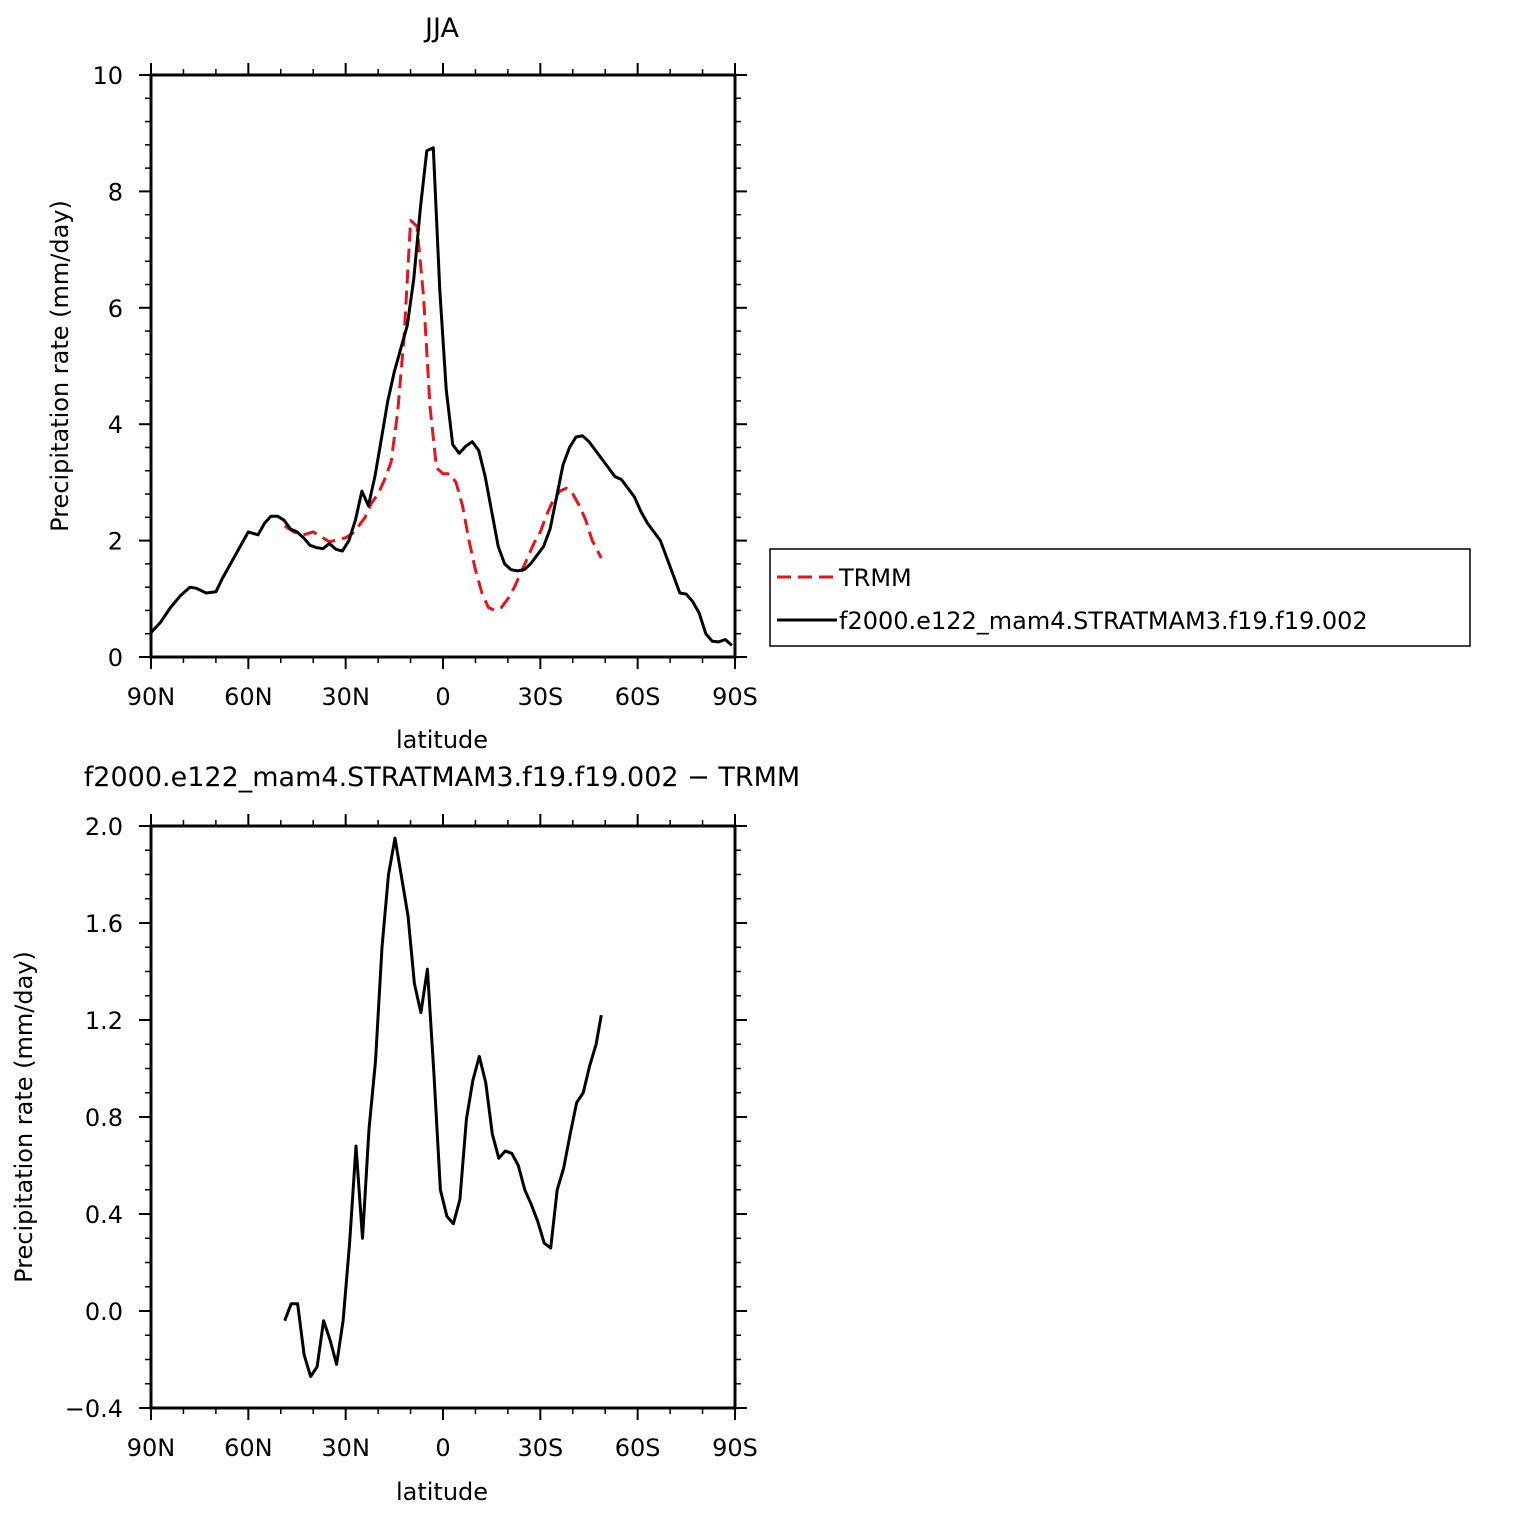 Image resolution: width=1516 pixels, height=1513 pixels. What do you see at coordinates (441, 28) in the screenshot?
I see `top-panel-title: JJA` at bounding box center [441, 28].